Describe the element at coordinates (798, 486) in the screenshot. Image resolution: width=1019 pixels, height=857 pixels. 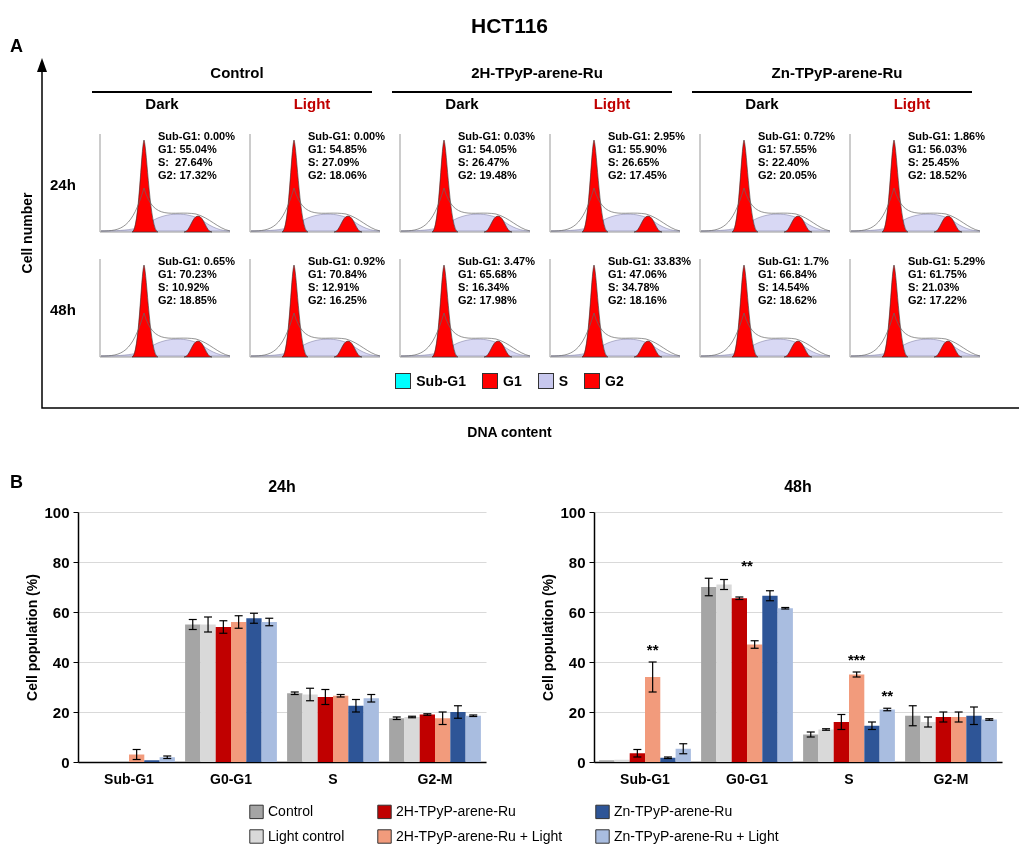
I see `chart-title: 48h` at that location.